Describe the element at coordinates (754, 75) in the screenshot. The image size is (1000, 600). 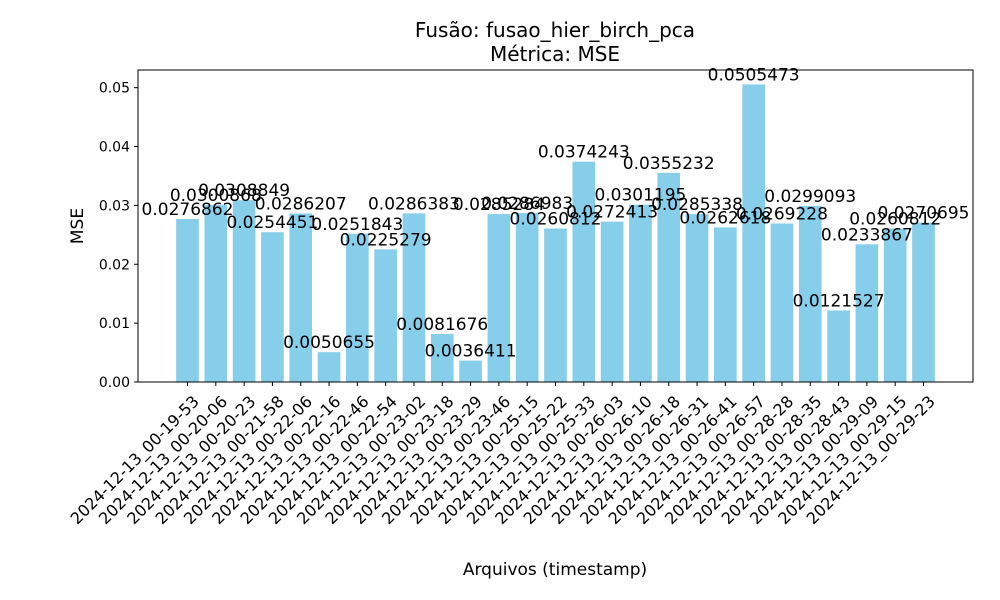
I see `data-label: 0.0505473` at that location.